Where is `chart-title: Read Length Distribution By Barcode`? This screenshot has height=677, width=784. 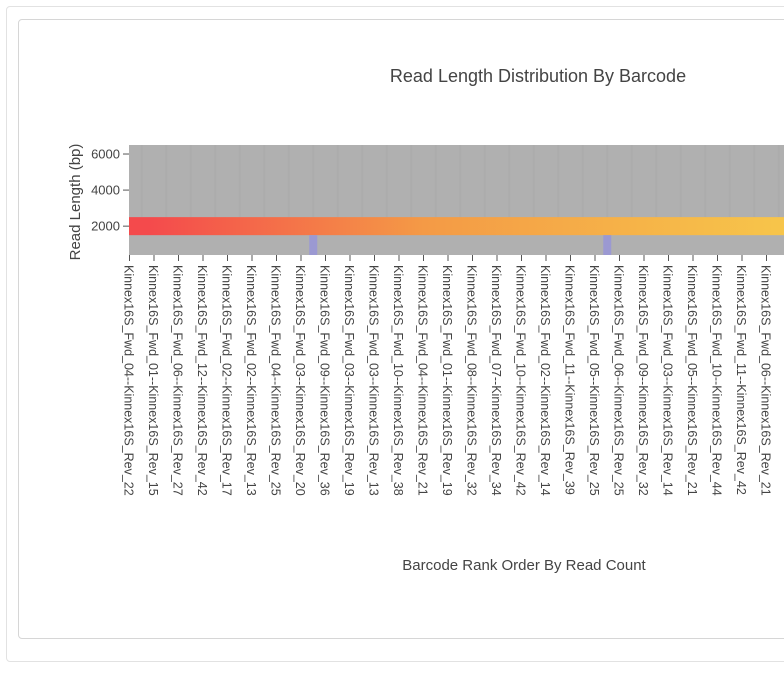 chart-title: Read Length Distribution By Barcode is located at coordinates (538, 76).